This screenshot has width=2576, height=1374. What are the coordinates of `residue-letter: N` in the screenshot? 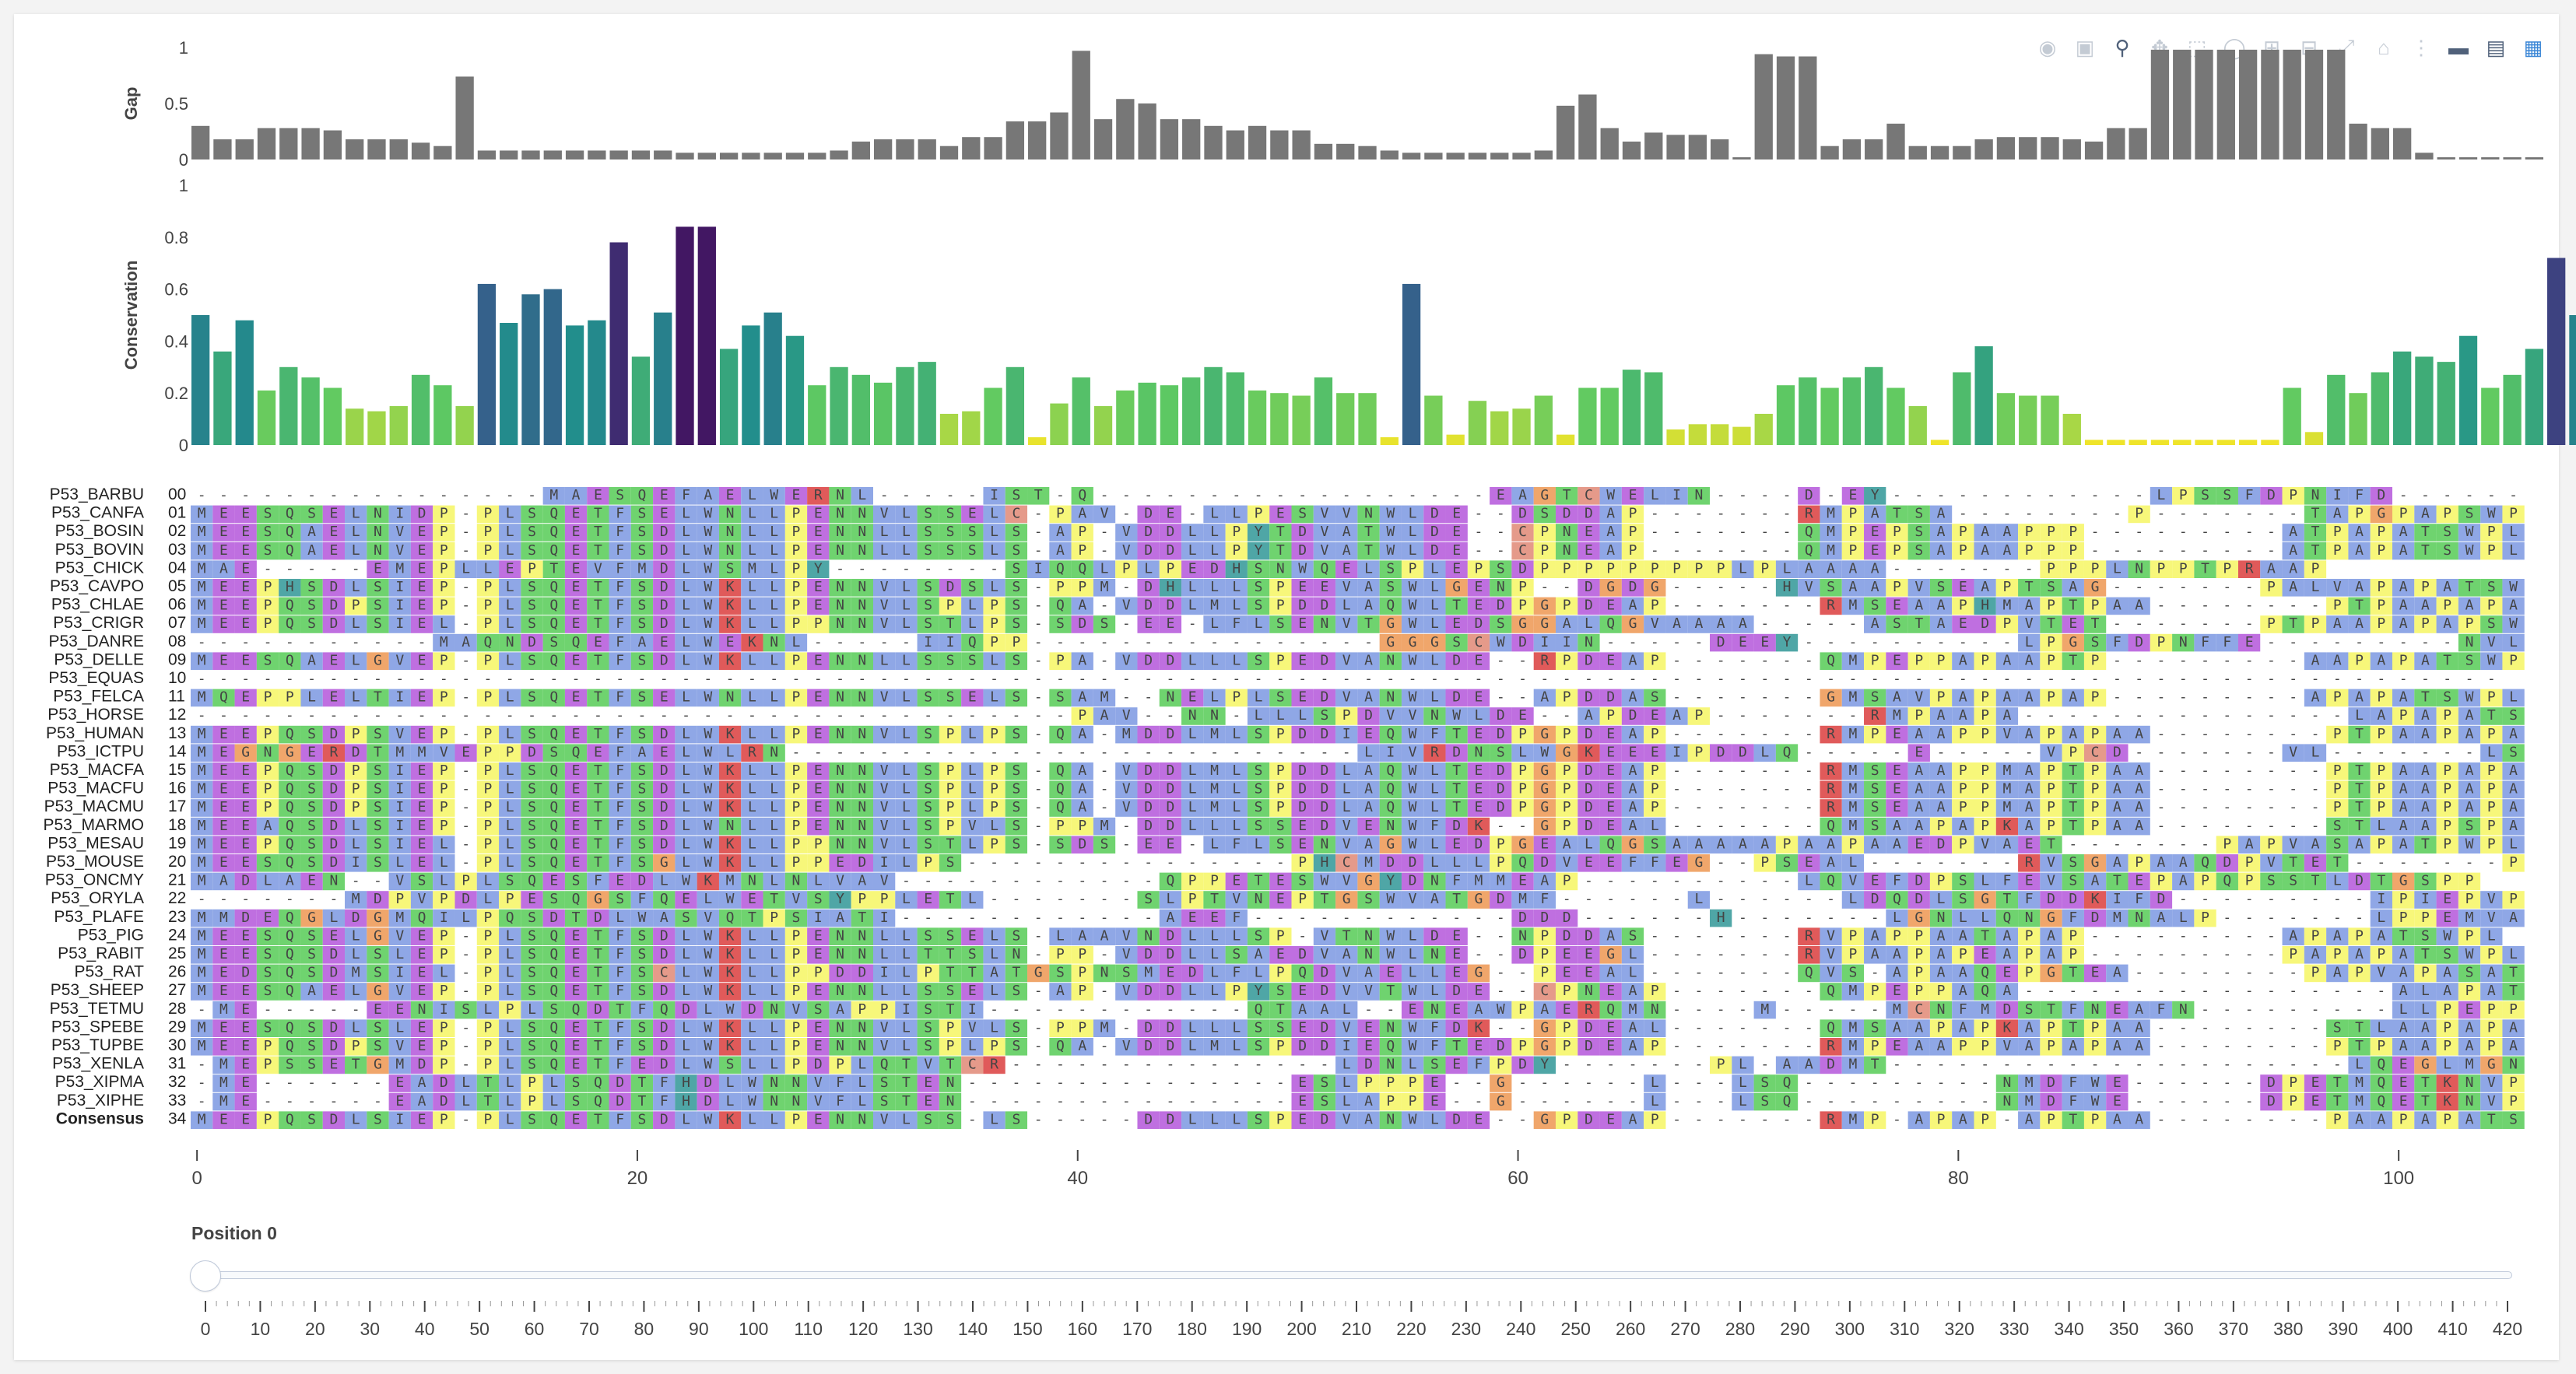 It's located at (731, 514).